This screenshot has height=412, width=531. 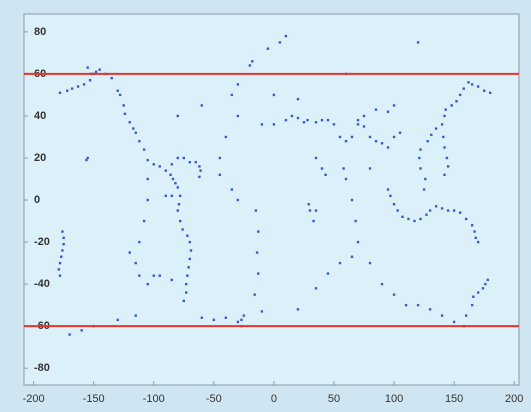 What do you see at coordinates (214, 399) in the screenshot?
I see `x-tick-label: -50` at bounding box center [214, 399].